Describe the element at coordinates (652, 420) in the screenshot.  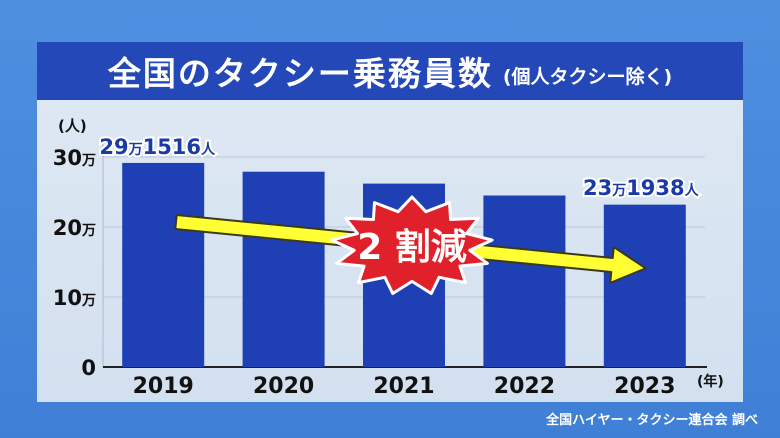
I see `source-note: 全国ハイヤー・タクシー連合会 調べ` at that location.